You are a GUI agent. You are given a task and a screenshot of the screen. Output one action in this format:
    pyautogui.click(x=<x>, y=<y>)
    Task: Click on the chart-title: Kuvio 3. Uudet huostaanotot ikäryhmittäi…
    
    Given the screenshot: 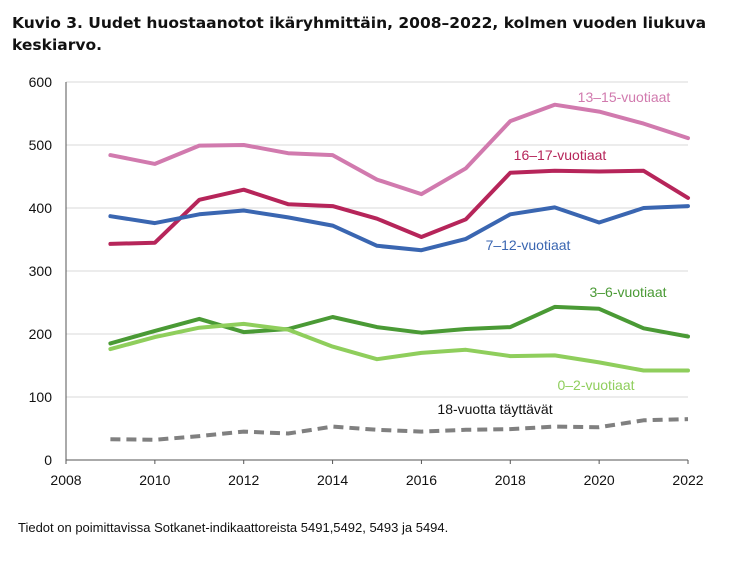 What is the action you would take?
    pyautogui.click(x=359, y=34)
    